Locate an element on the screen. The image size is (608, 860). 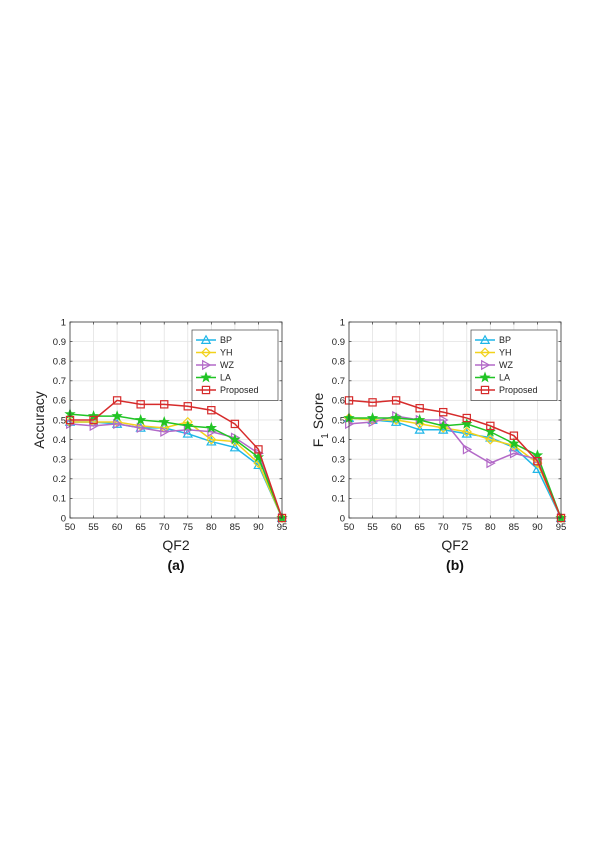
y-axis-label-main: Accuracy is located at coordinates (39, 420).